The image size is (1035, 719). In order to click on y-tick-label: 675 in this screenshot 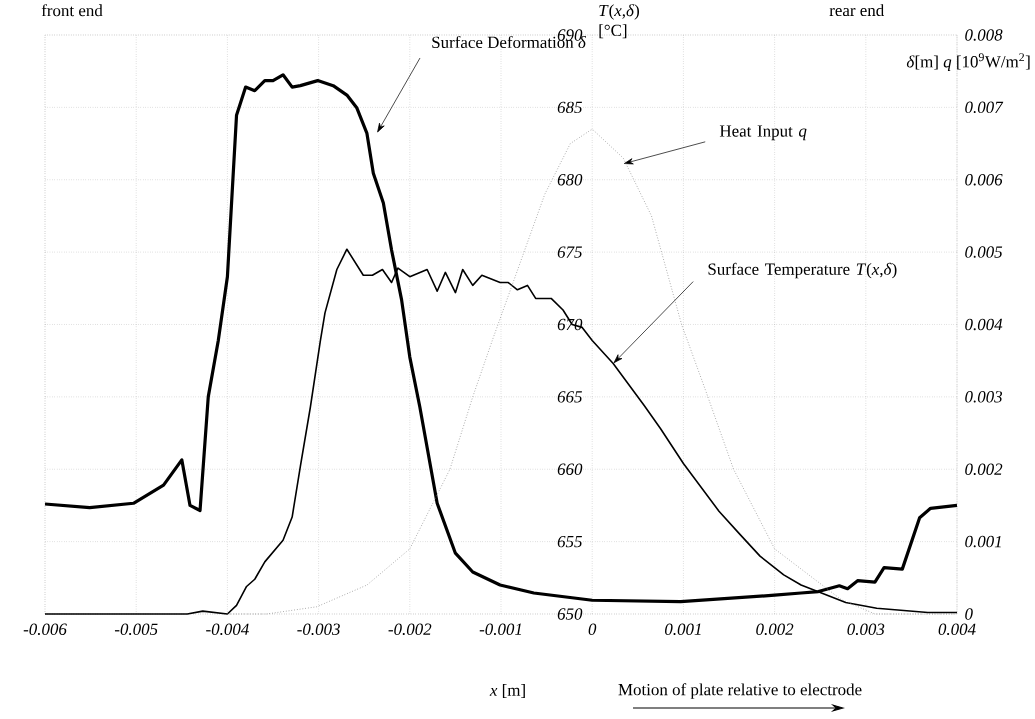, I will do `click(569, 252)`.